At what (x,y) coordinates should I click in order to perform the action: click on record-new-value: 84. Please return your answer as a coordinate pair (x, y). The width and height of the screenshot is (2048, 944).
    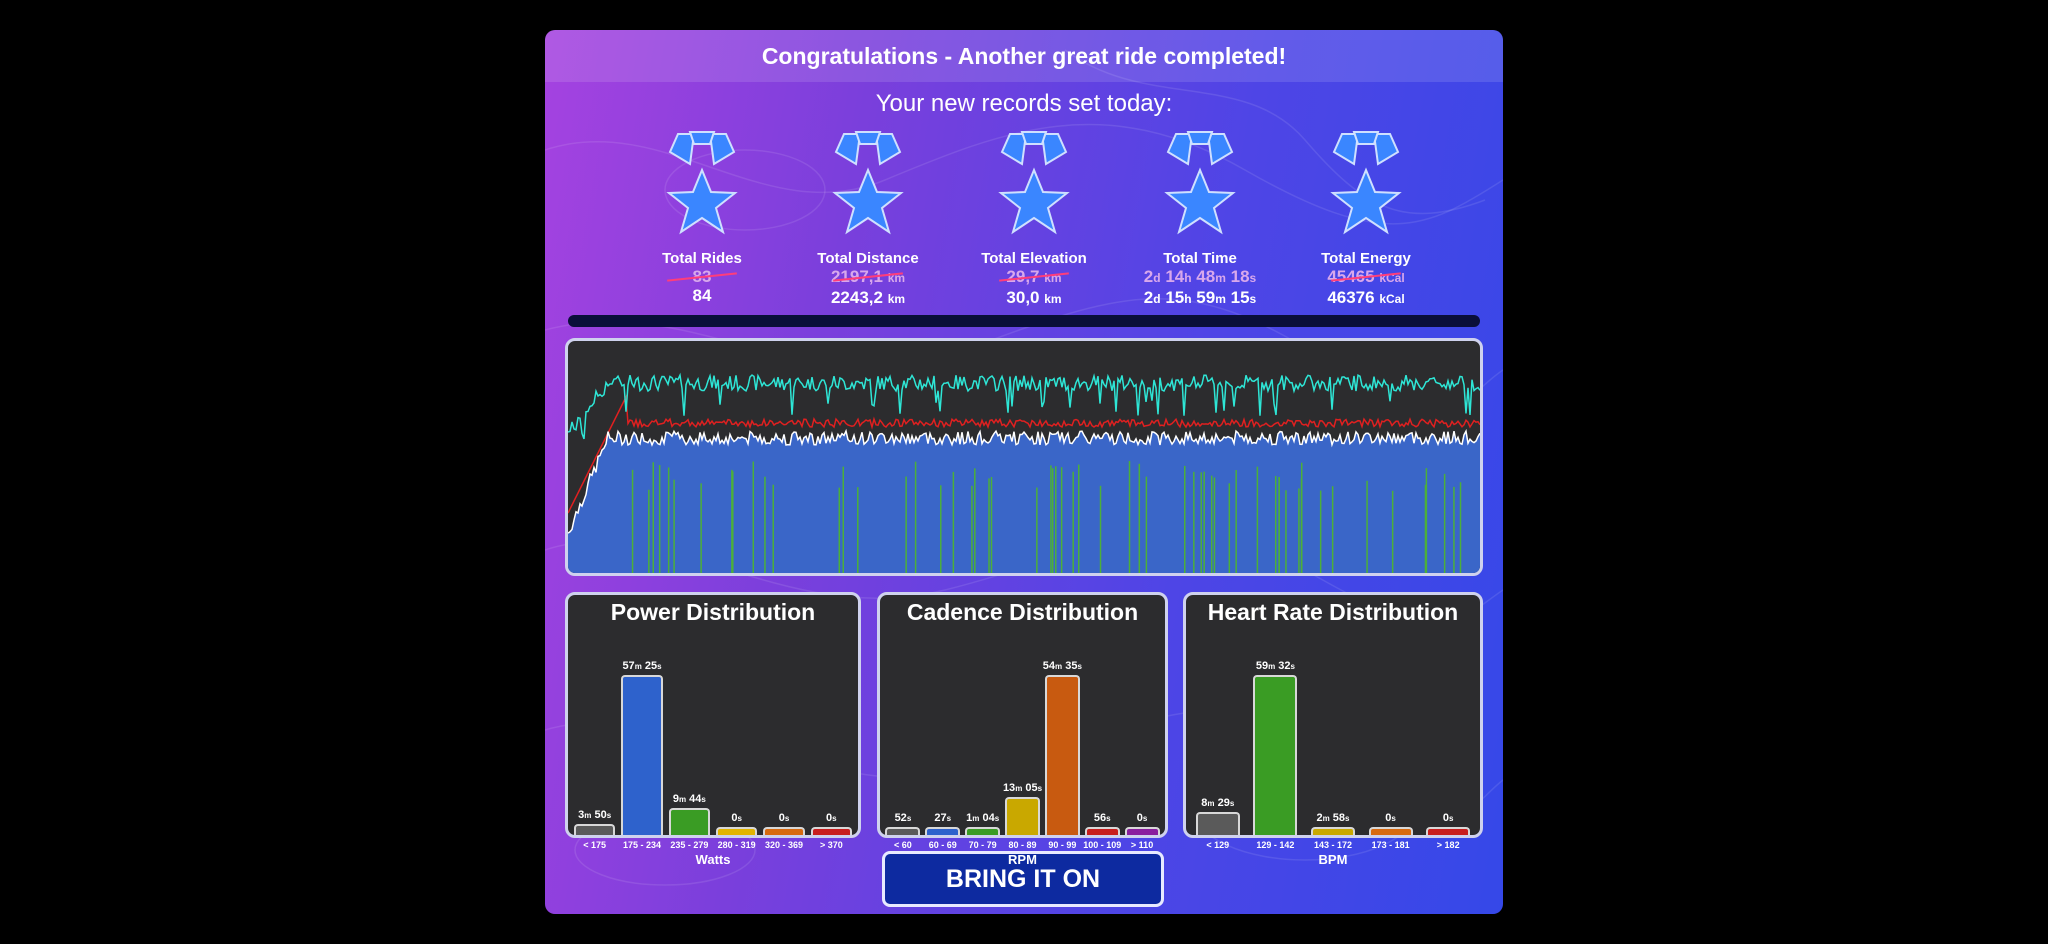
    Looking at the image, I should click on (702, 295).